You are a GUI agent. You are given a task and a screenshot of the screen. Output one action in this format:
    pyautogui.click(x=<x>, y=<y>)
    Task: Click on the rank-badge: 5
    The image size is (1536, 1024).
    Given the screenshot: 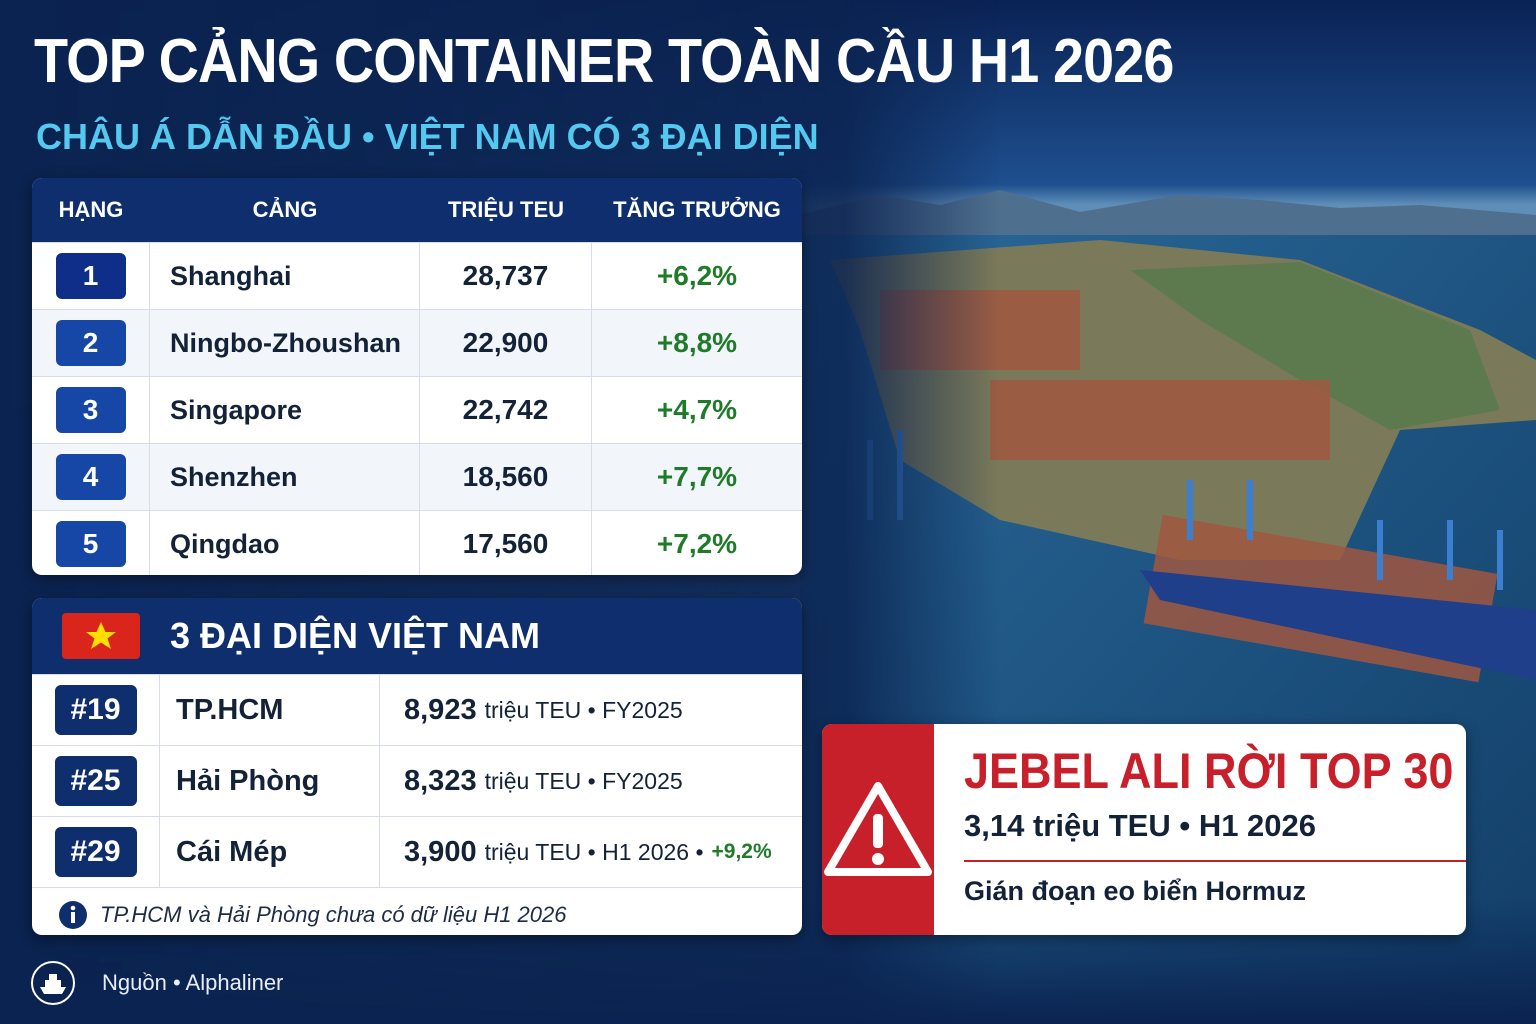 What is the action you would take?
    pyautogui.click(x=90, y=544)
    